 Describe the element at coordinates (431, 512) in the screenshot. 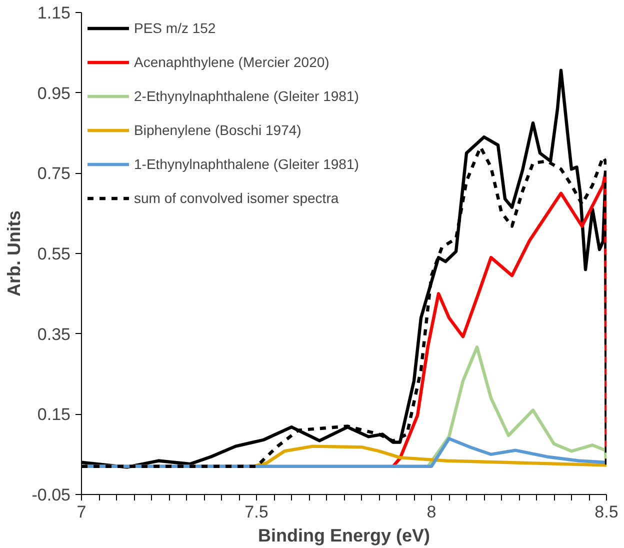

I see `x-tick-label: 8` at that location.